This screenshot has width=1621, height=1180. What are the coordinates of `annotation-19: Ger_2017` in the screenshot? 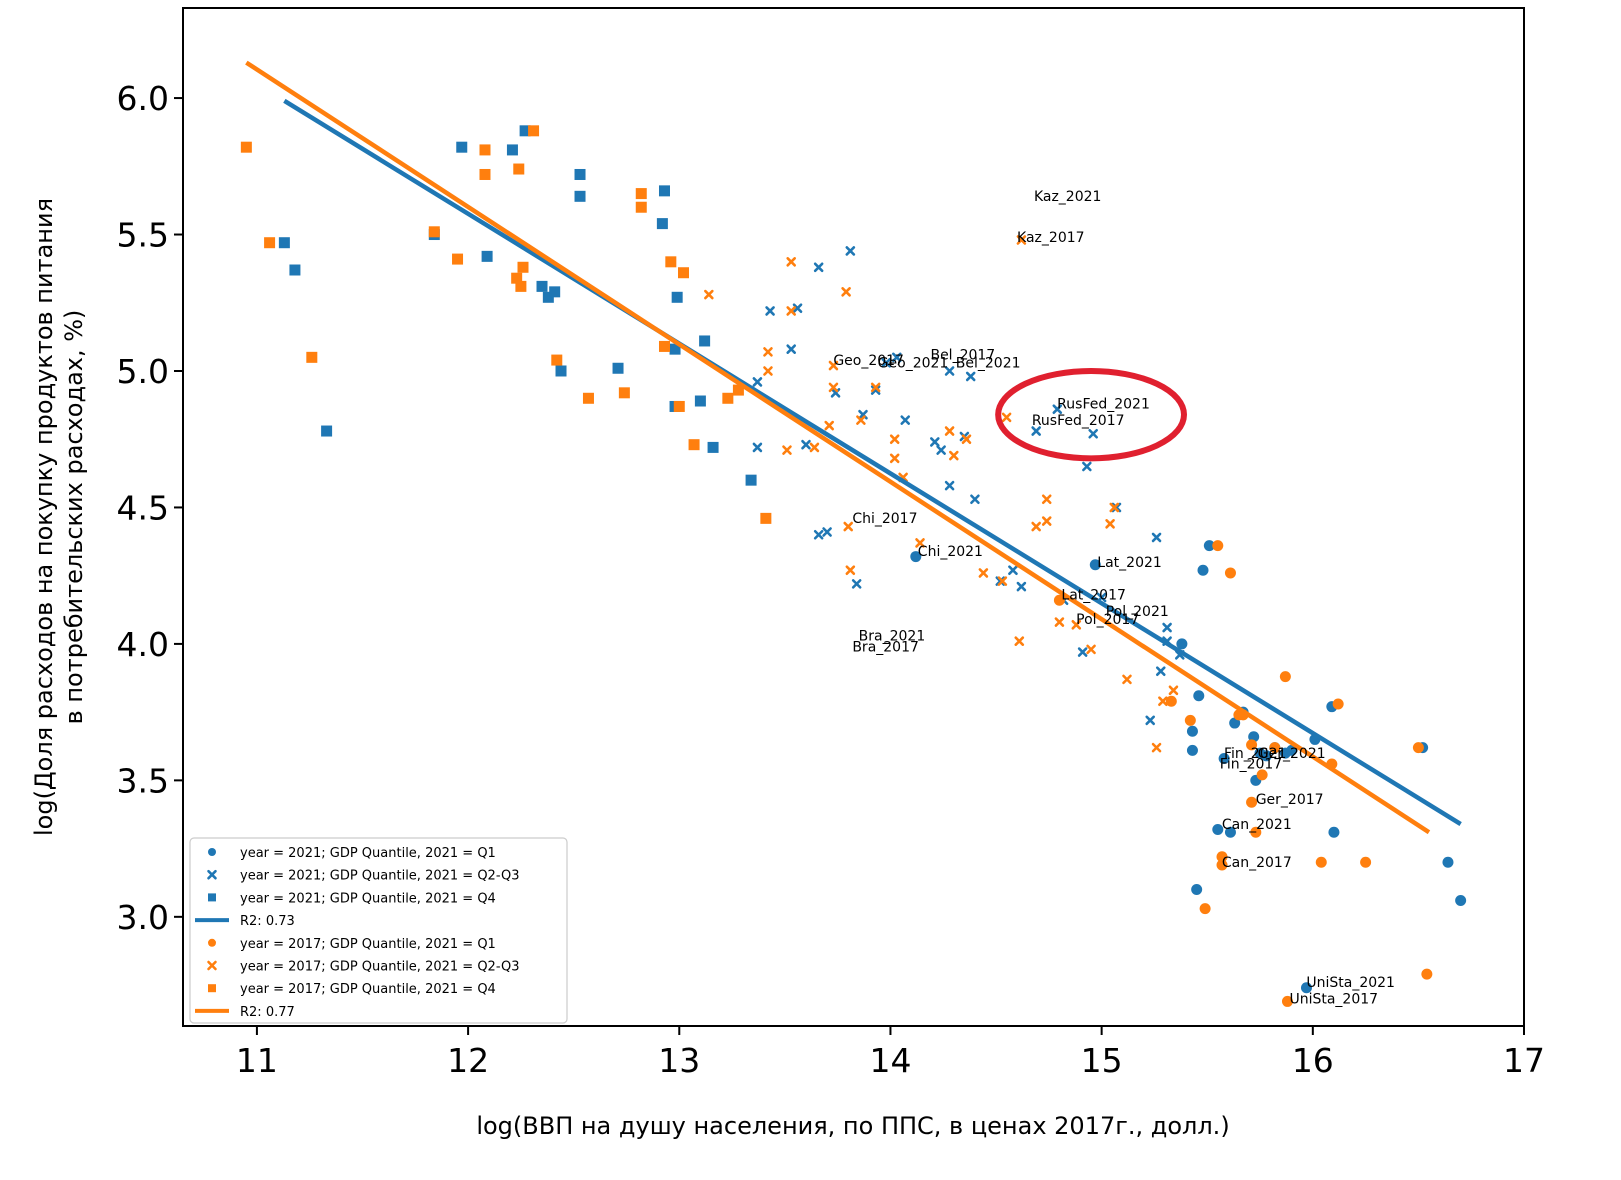 It's located at (1290, 800).